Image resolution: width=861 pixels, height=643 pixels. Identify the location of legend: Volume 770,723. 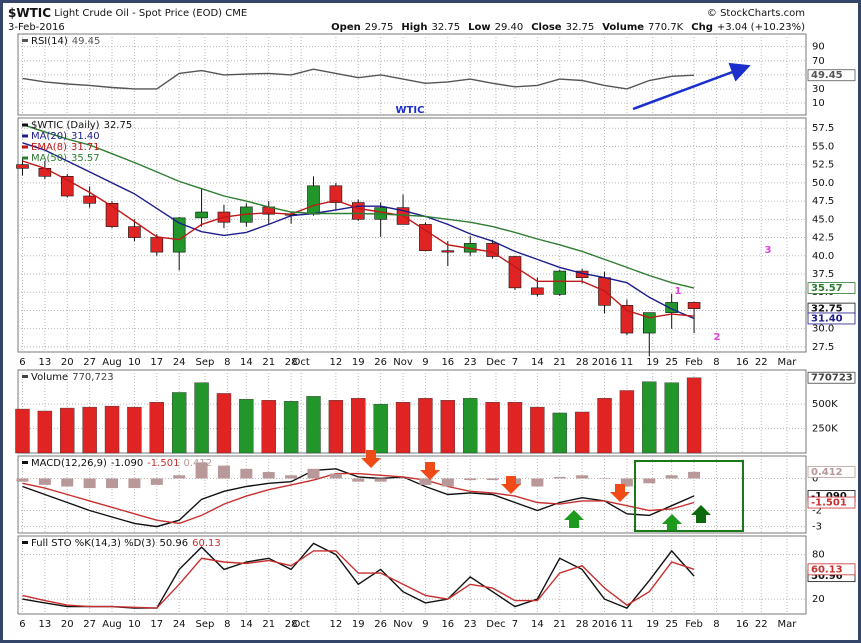
(72, 377).